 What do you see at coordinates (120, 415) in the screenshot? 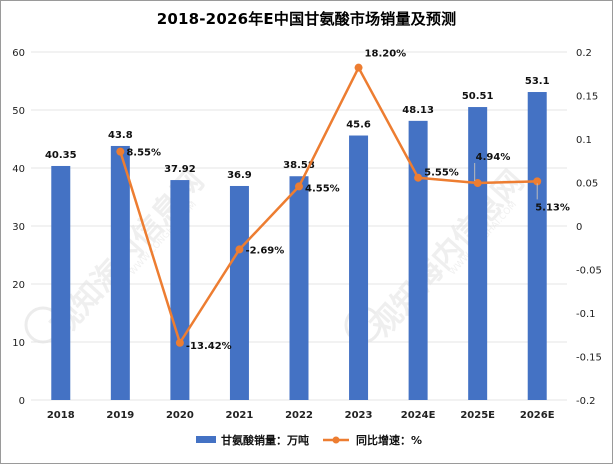
I see `x-tick: 2019` at bounding box center [120, 415].